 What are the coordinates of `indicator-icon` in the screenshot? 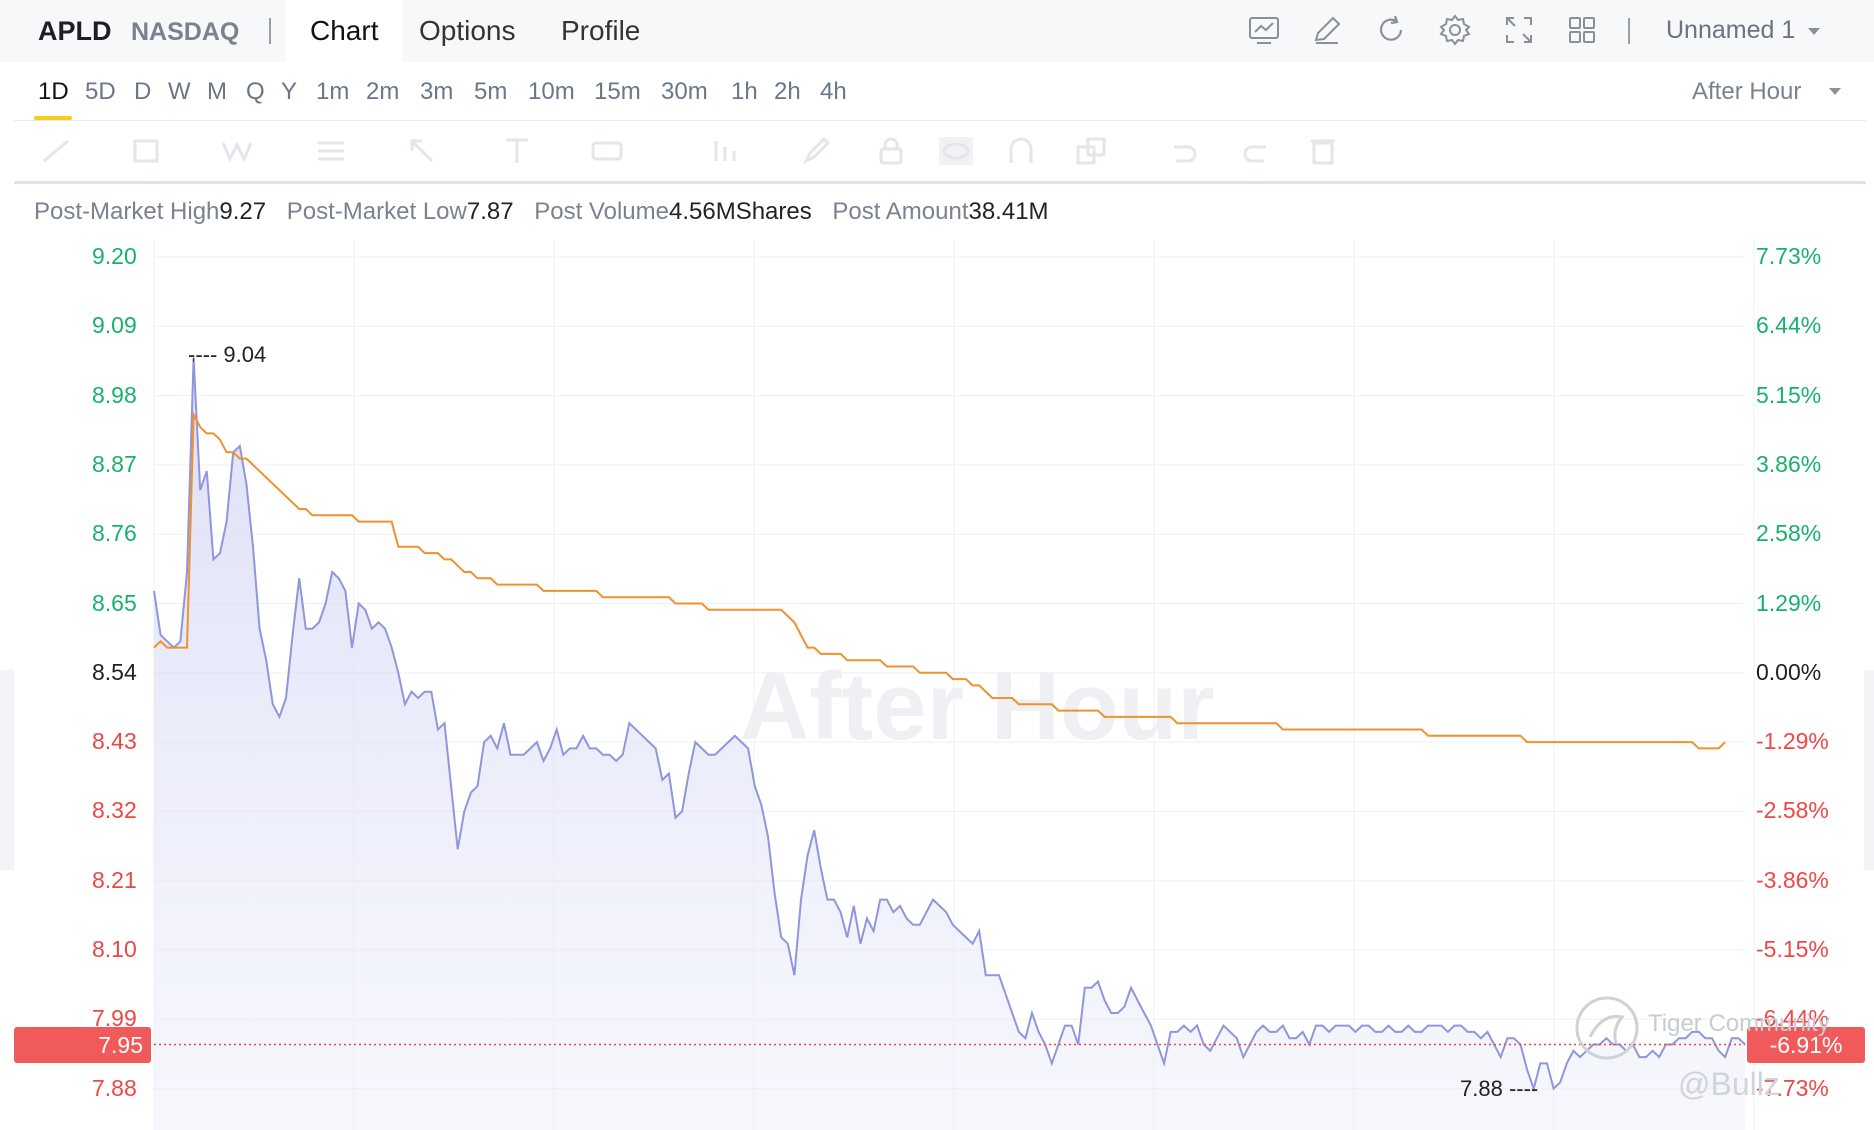 It's located at (1264, 30).